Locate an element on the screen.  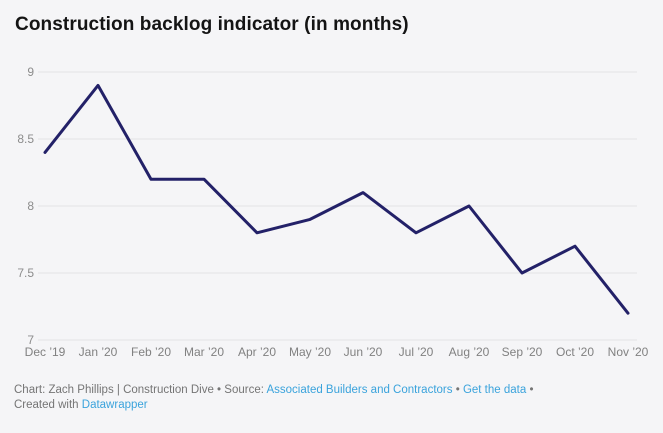
y-axis-tick-label: 7.5 is located at coordinates (25, 273).